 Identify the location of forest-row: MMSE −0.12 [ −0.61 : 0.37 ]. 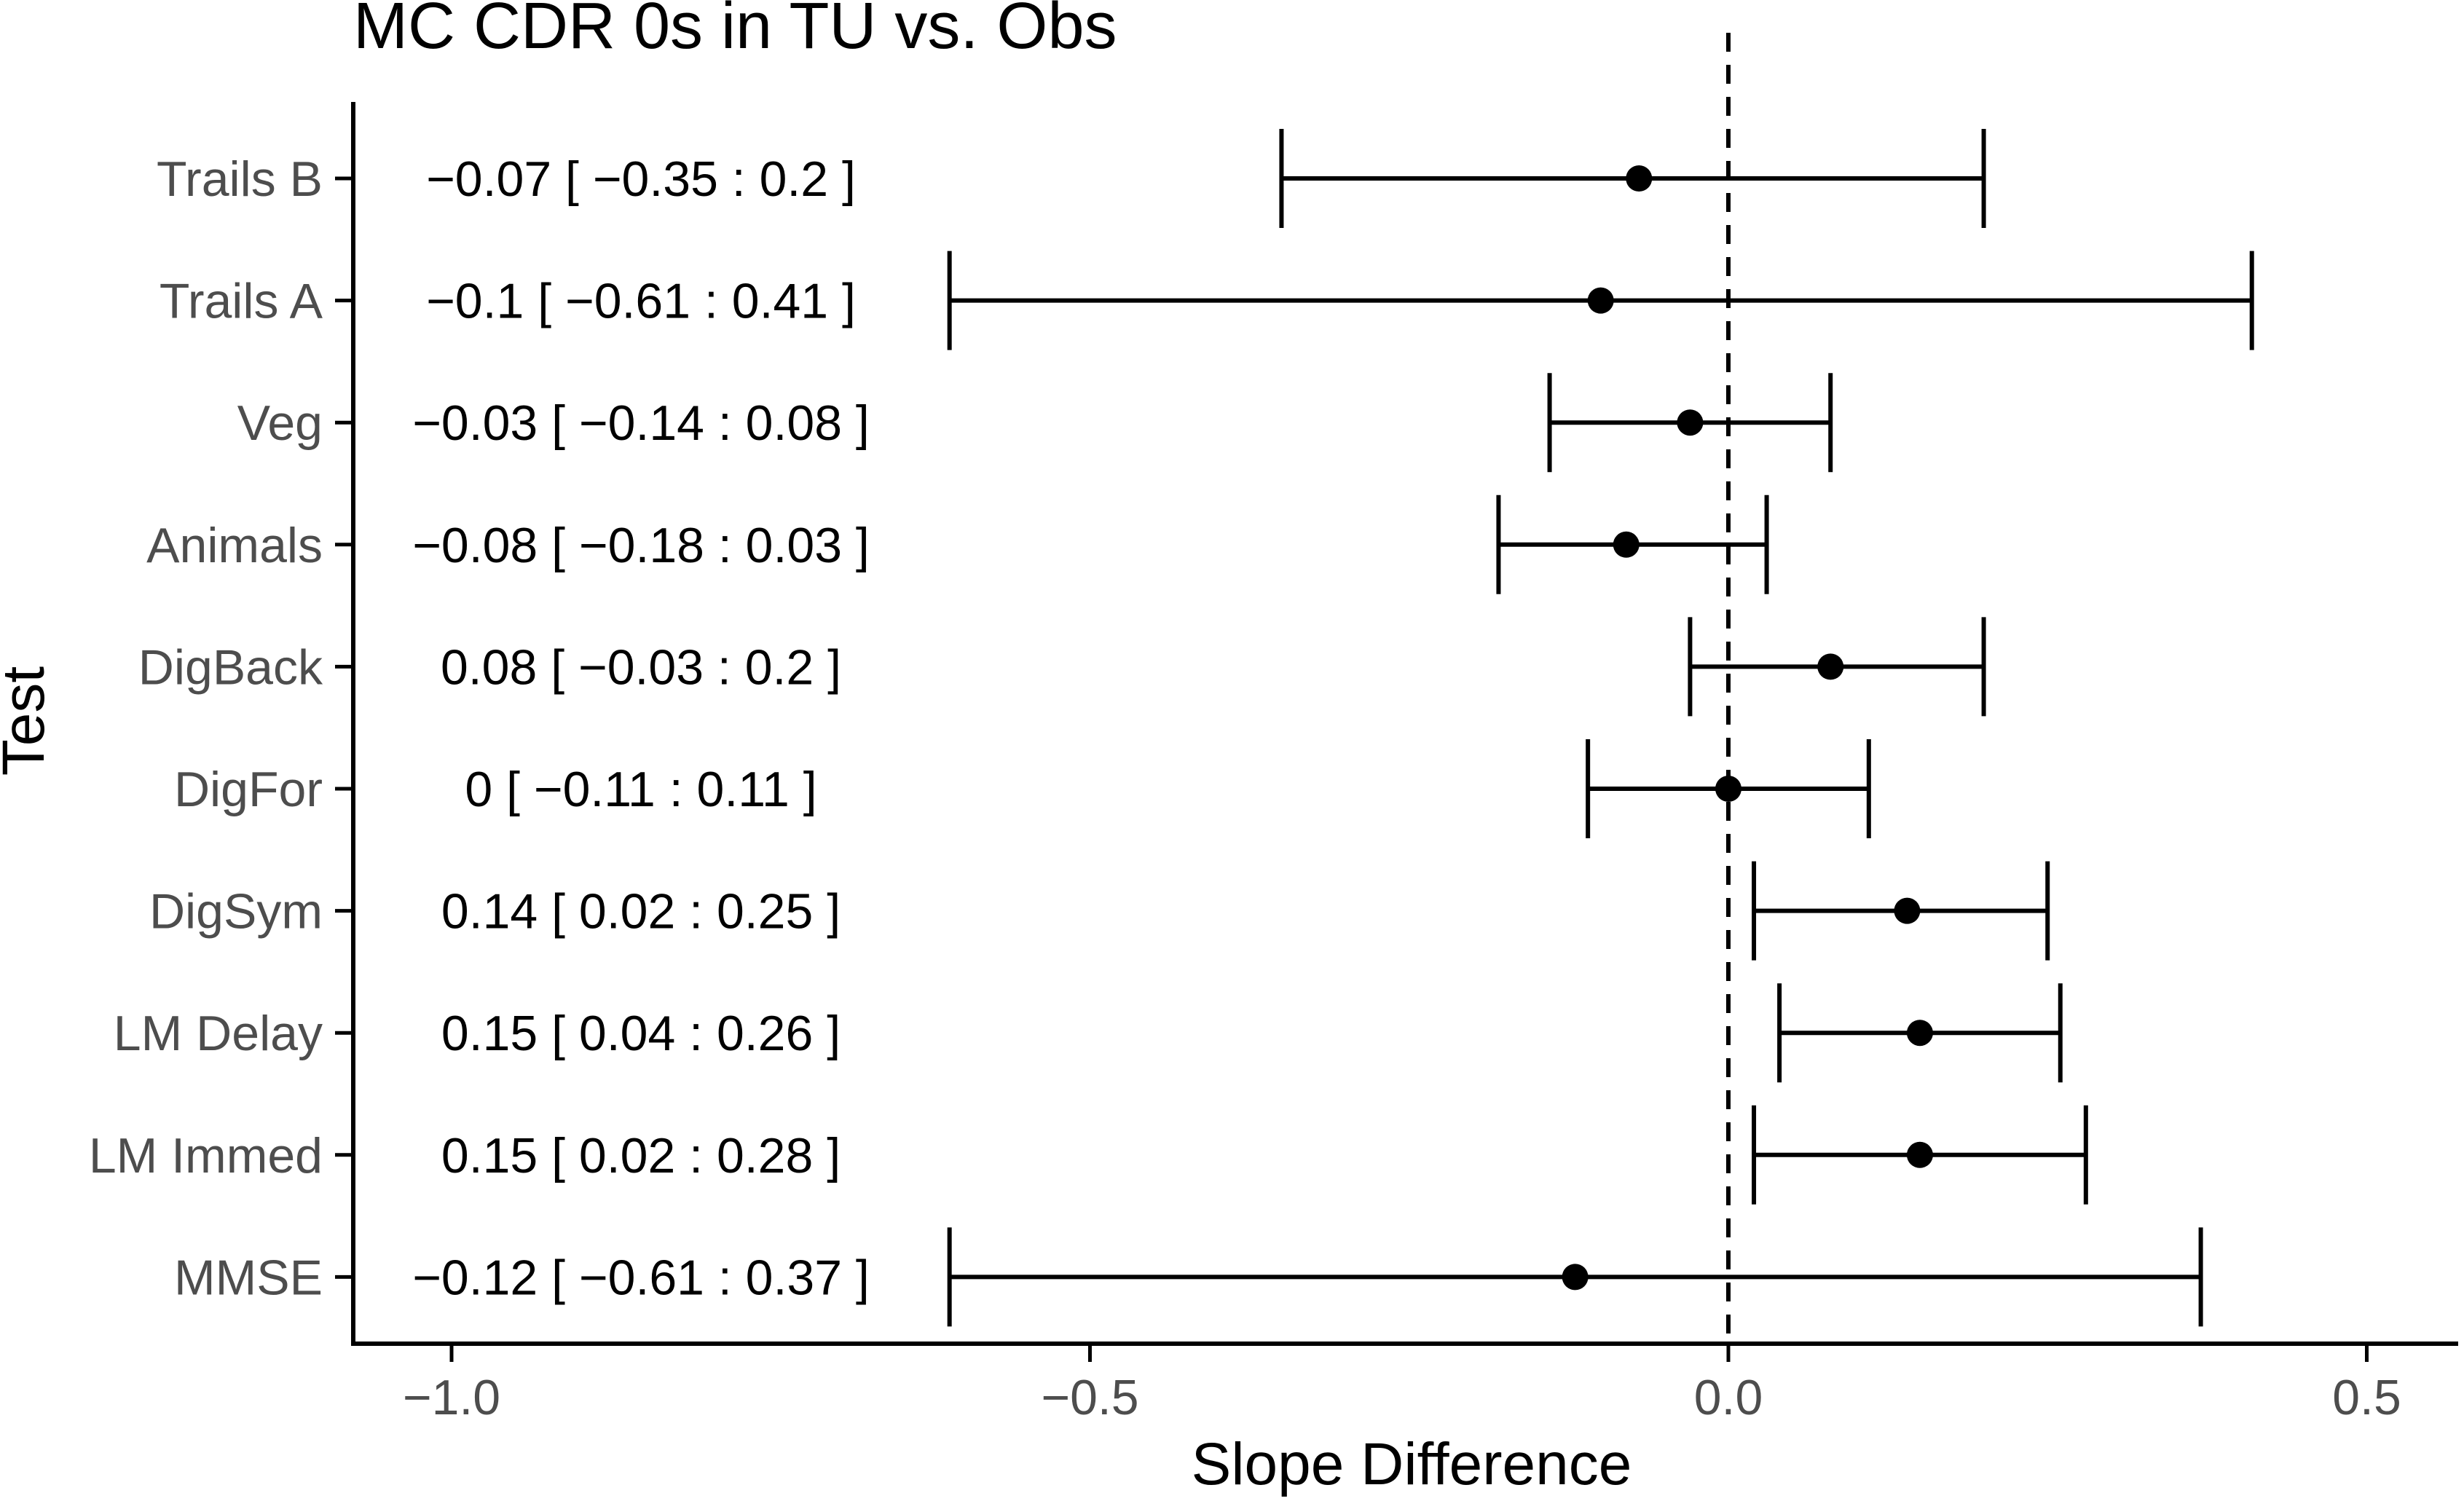
(1188, 1277).